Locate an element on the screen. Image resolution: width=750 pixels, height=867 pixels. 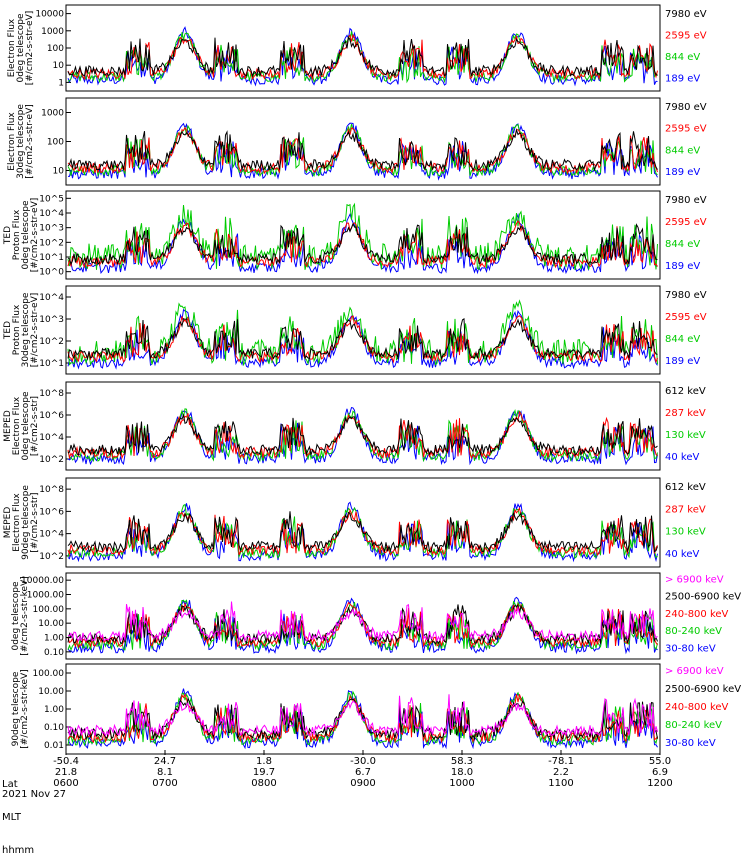
xtick-label: -78.1 is located at coordinates (561, 761).